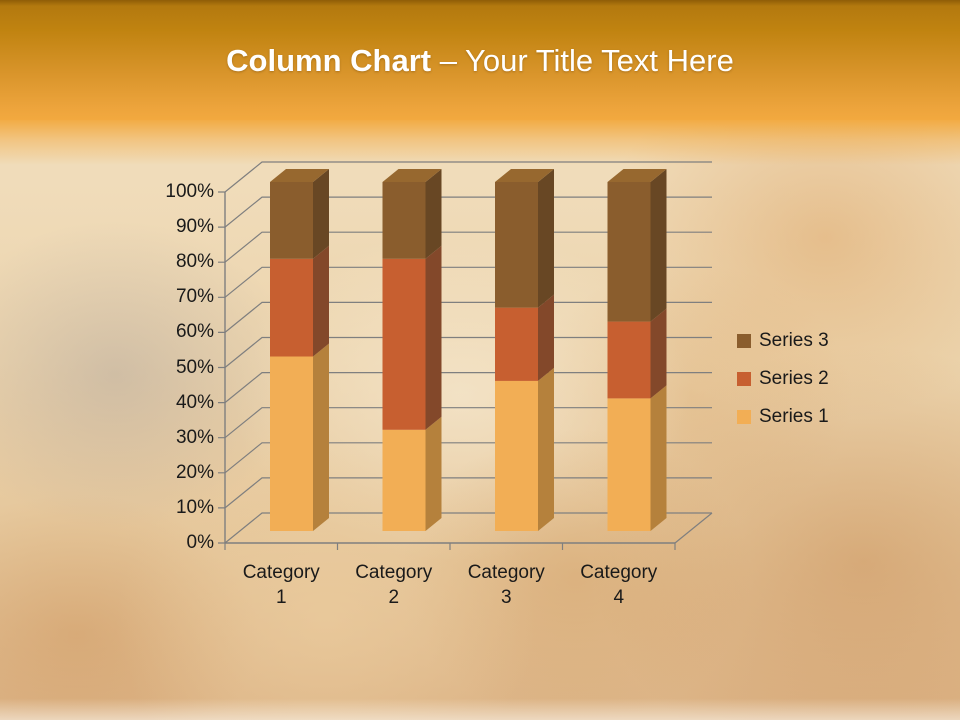  What do you see at coordinates (194, 472) in the screenshot?
I see `y-axis-label: 20%` at bounding box center [194, 472].